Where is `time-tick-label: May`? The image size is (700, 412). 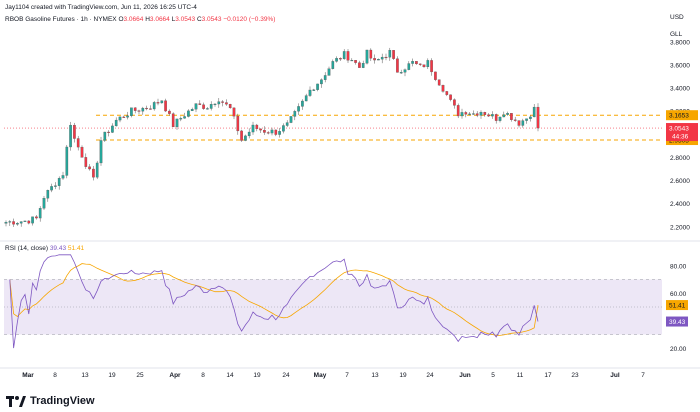 time-tick-label: May is located at coordinates (320, 375).